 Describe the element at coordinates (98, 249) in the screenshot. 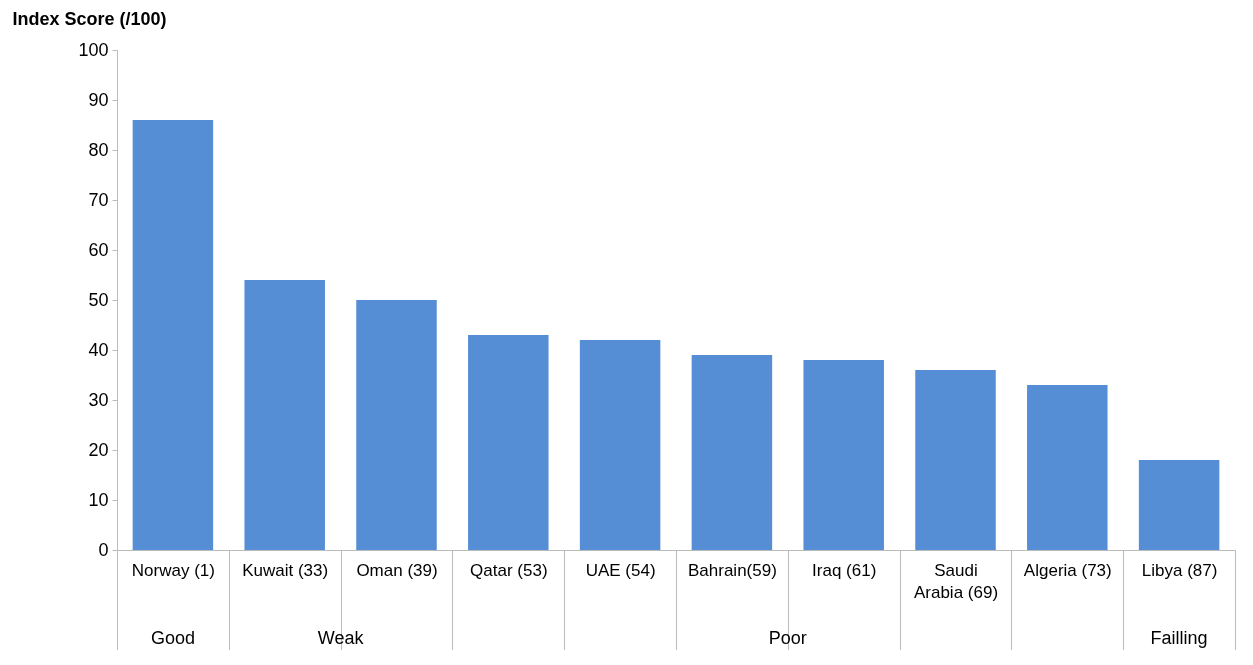

I see `y-tick-label: 60` at that location.